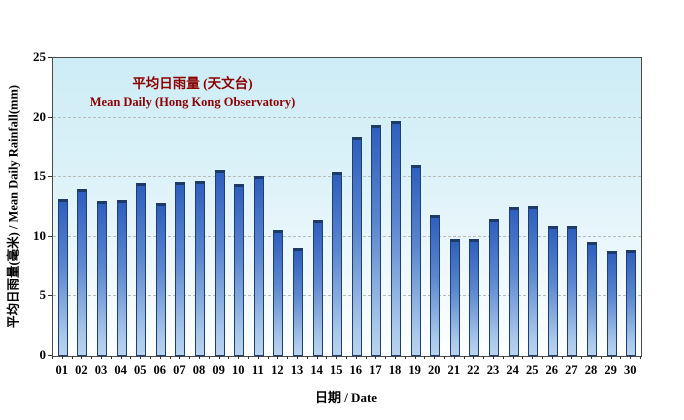 The image size is (684, 420). I want to click on x-tick-label-28: 28, so click(591, 370).